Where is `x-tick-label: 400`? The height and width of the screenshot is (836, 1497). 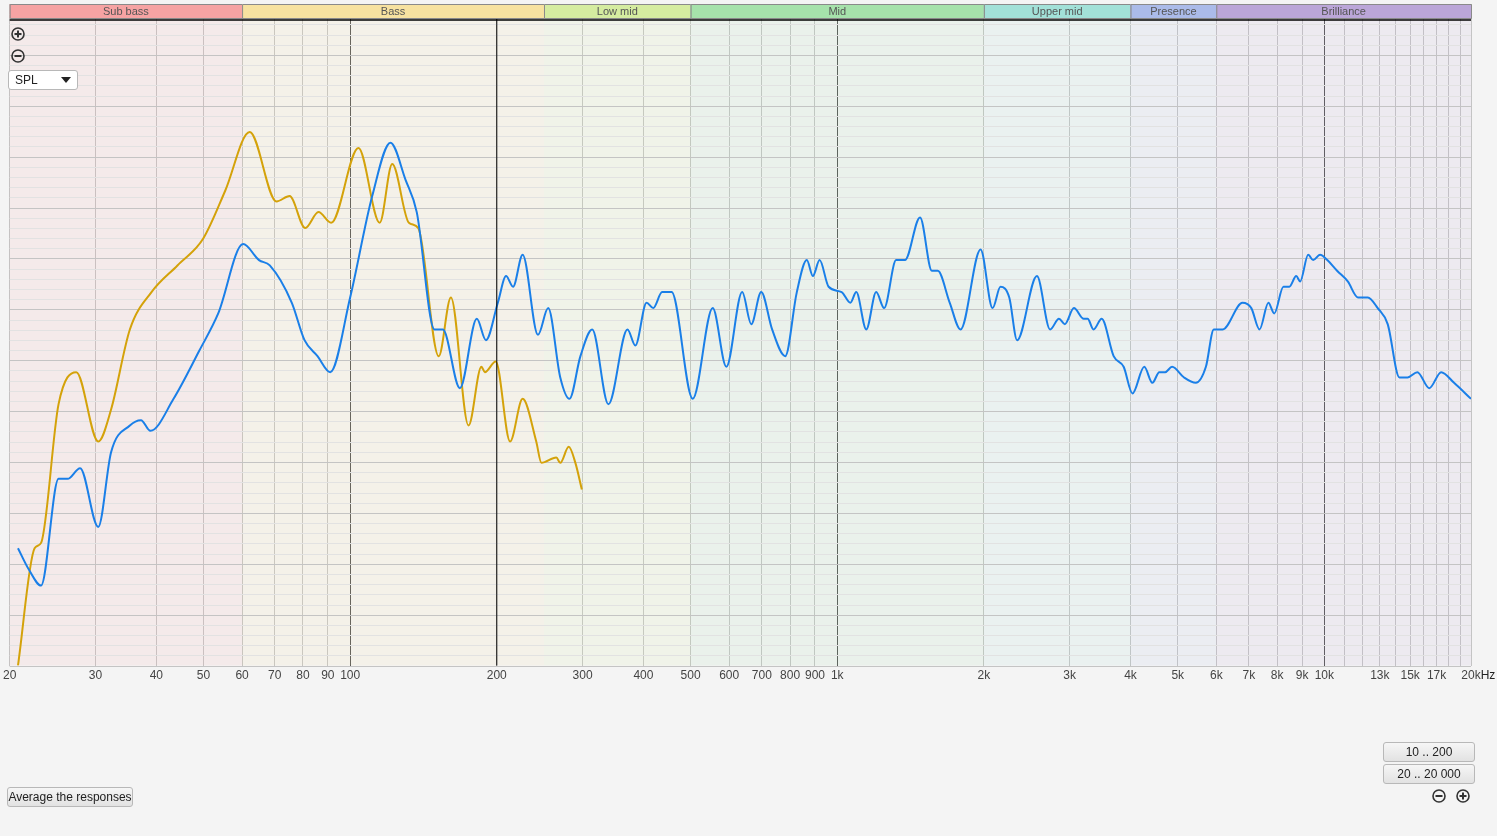 x-tick-label: 400 is located at coordinates (643, 675).